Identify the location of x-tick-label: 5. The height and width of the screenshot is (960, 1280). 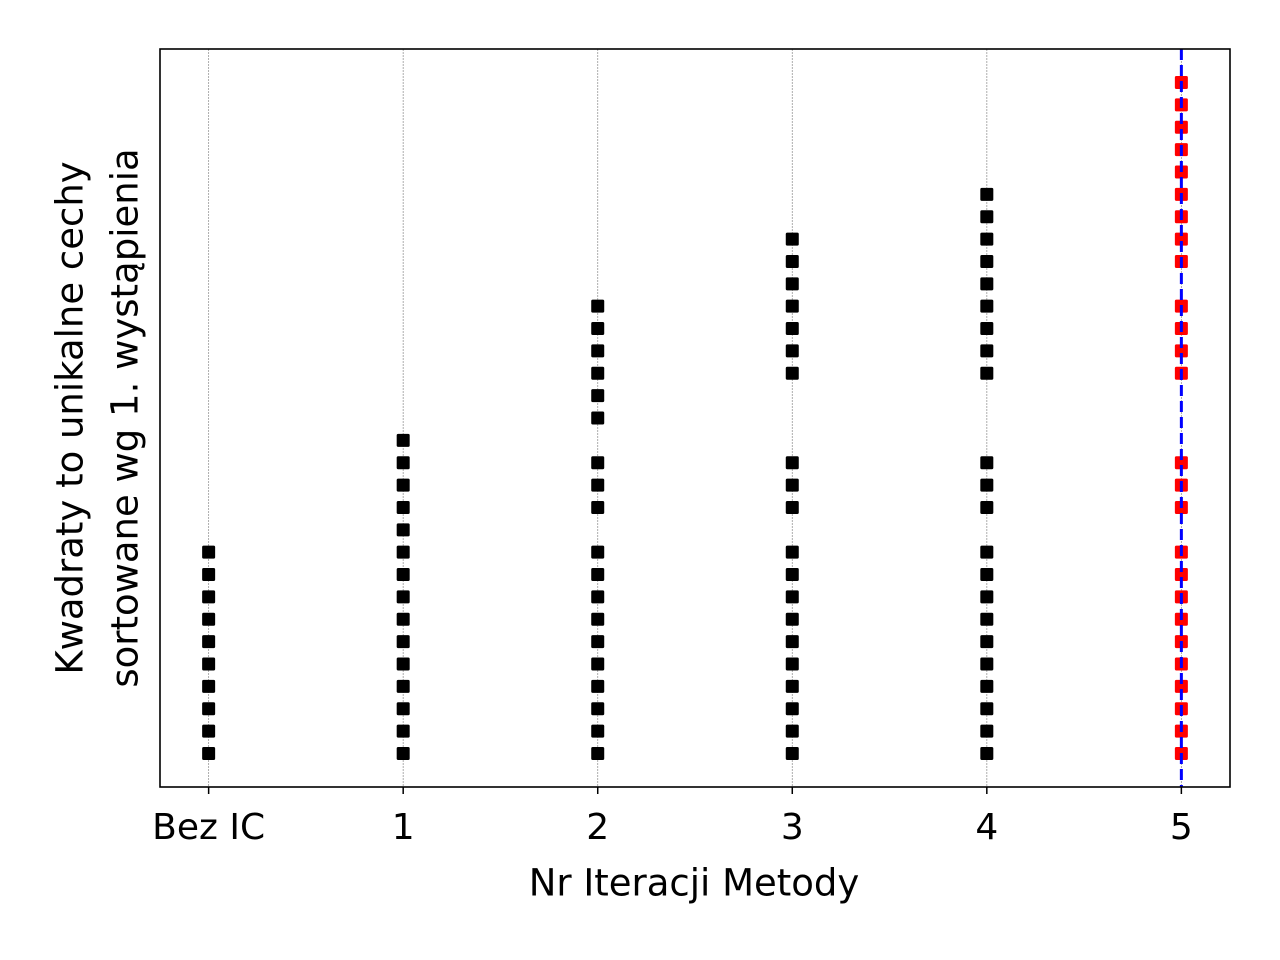
(1181, 827).